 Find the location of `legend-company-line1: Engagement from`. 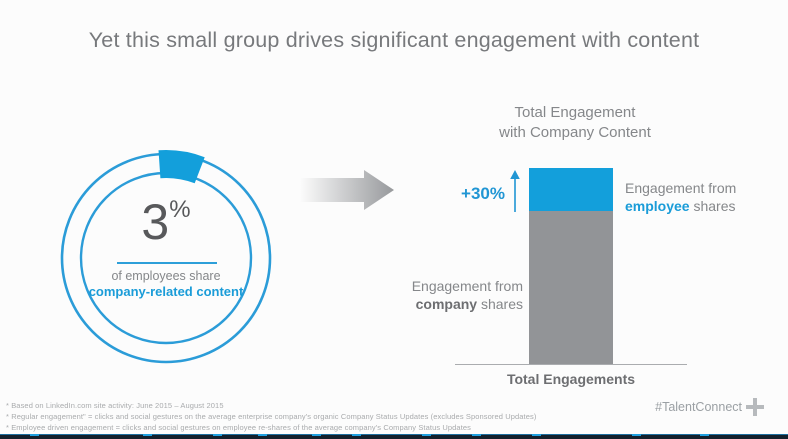

legend-company-line1: Engagement from is located at coordinates (467, 286).